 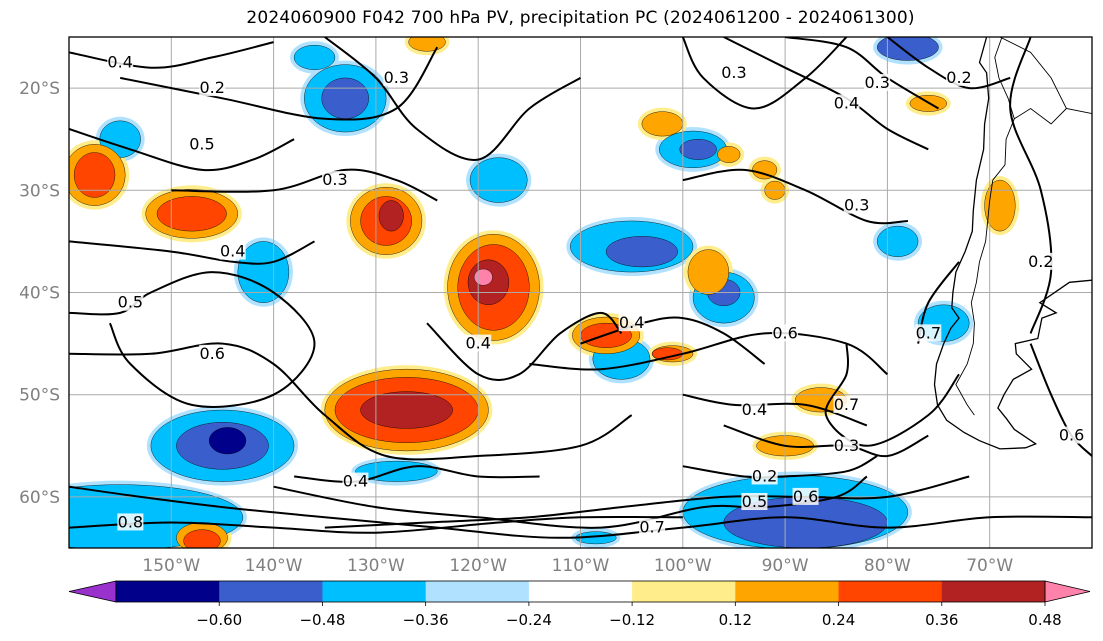 I want to click on lon-tick-label: 100°W, so click(x=683, y=566).